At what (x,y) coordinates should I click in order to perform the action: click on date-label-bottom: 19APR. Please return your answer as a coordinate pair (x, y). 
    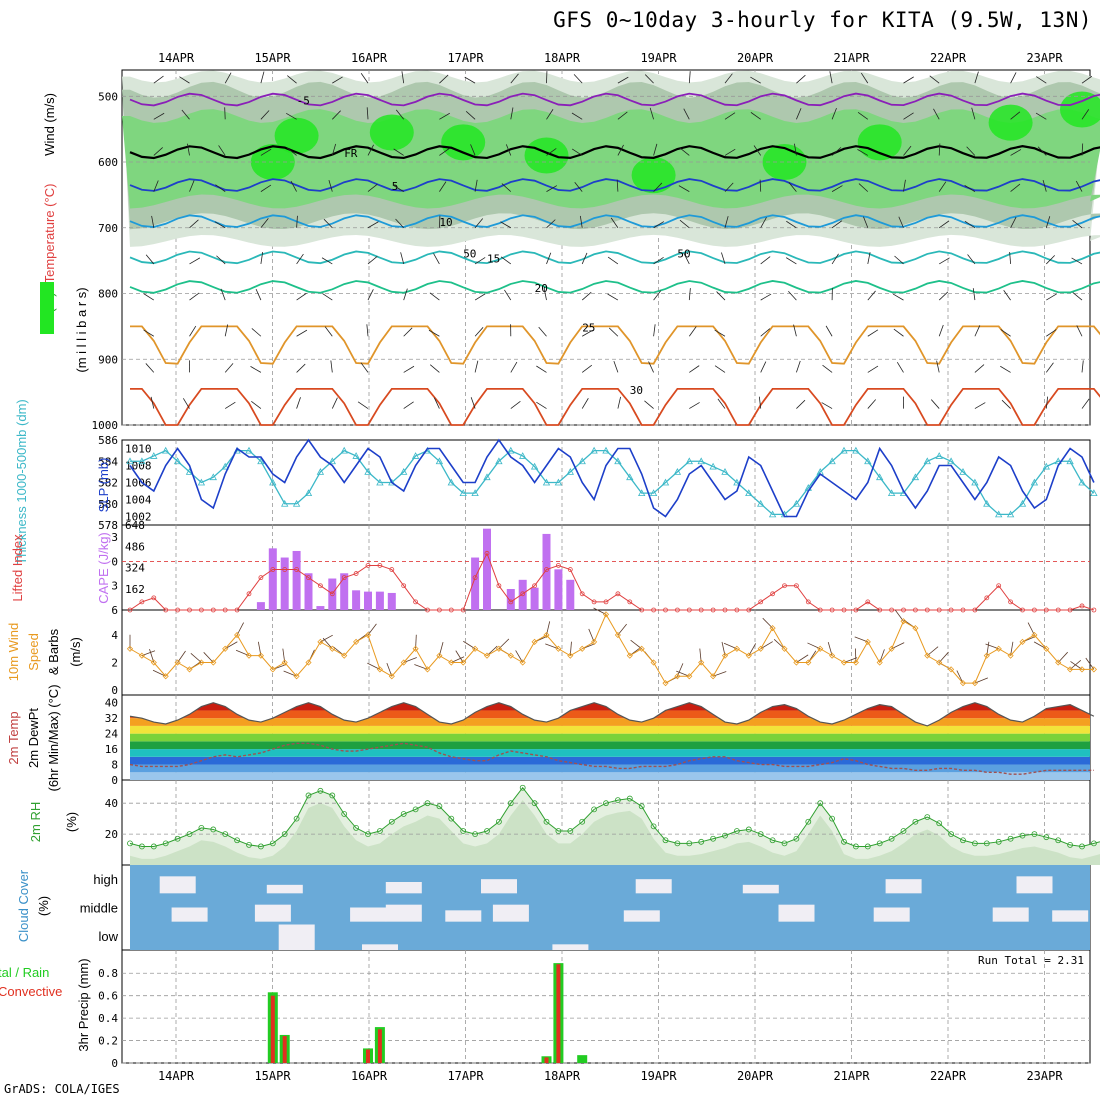
    Looking at the image, I should click on (658, 1076).